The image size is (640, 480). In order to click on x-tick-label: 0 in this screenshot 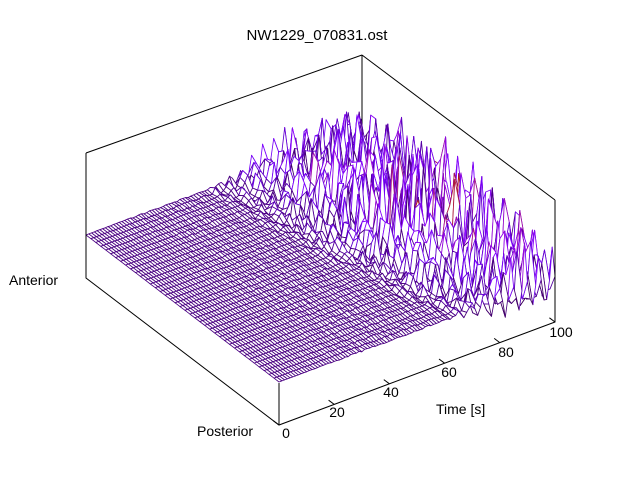, I will do `click(286, 433)`.